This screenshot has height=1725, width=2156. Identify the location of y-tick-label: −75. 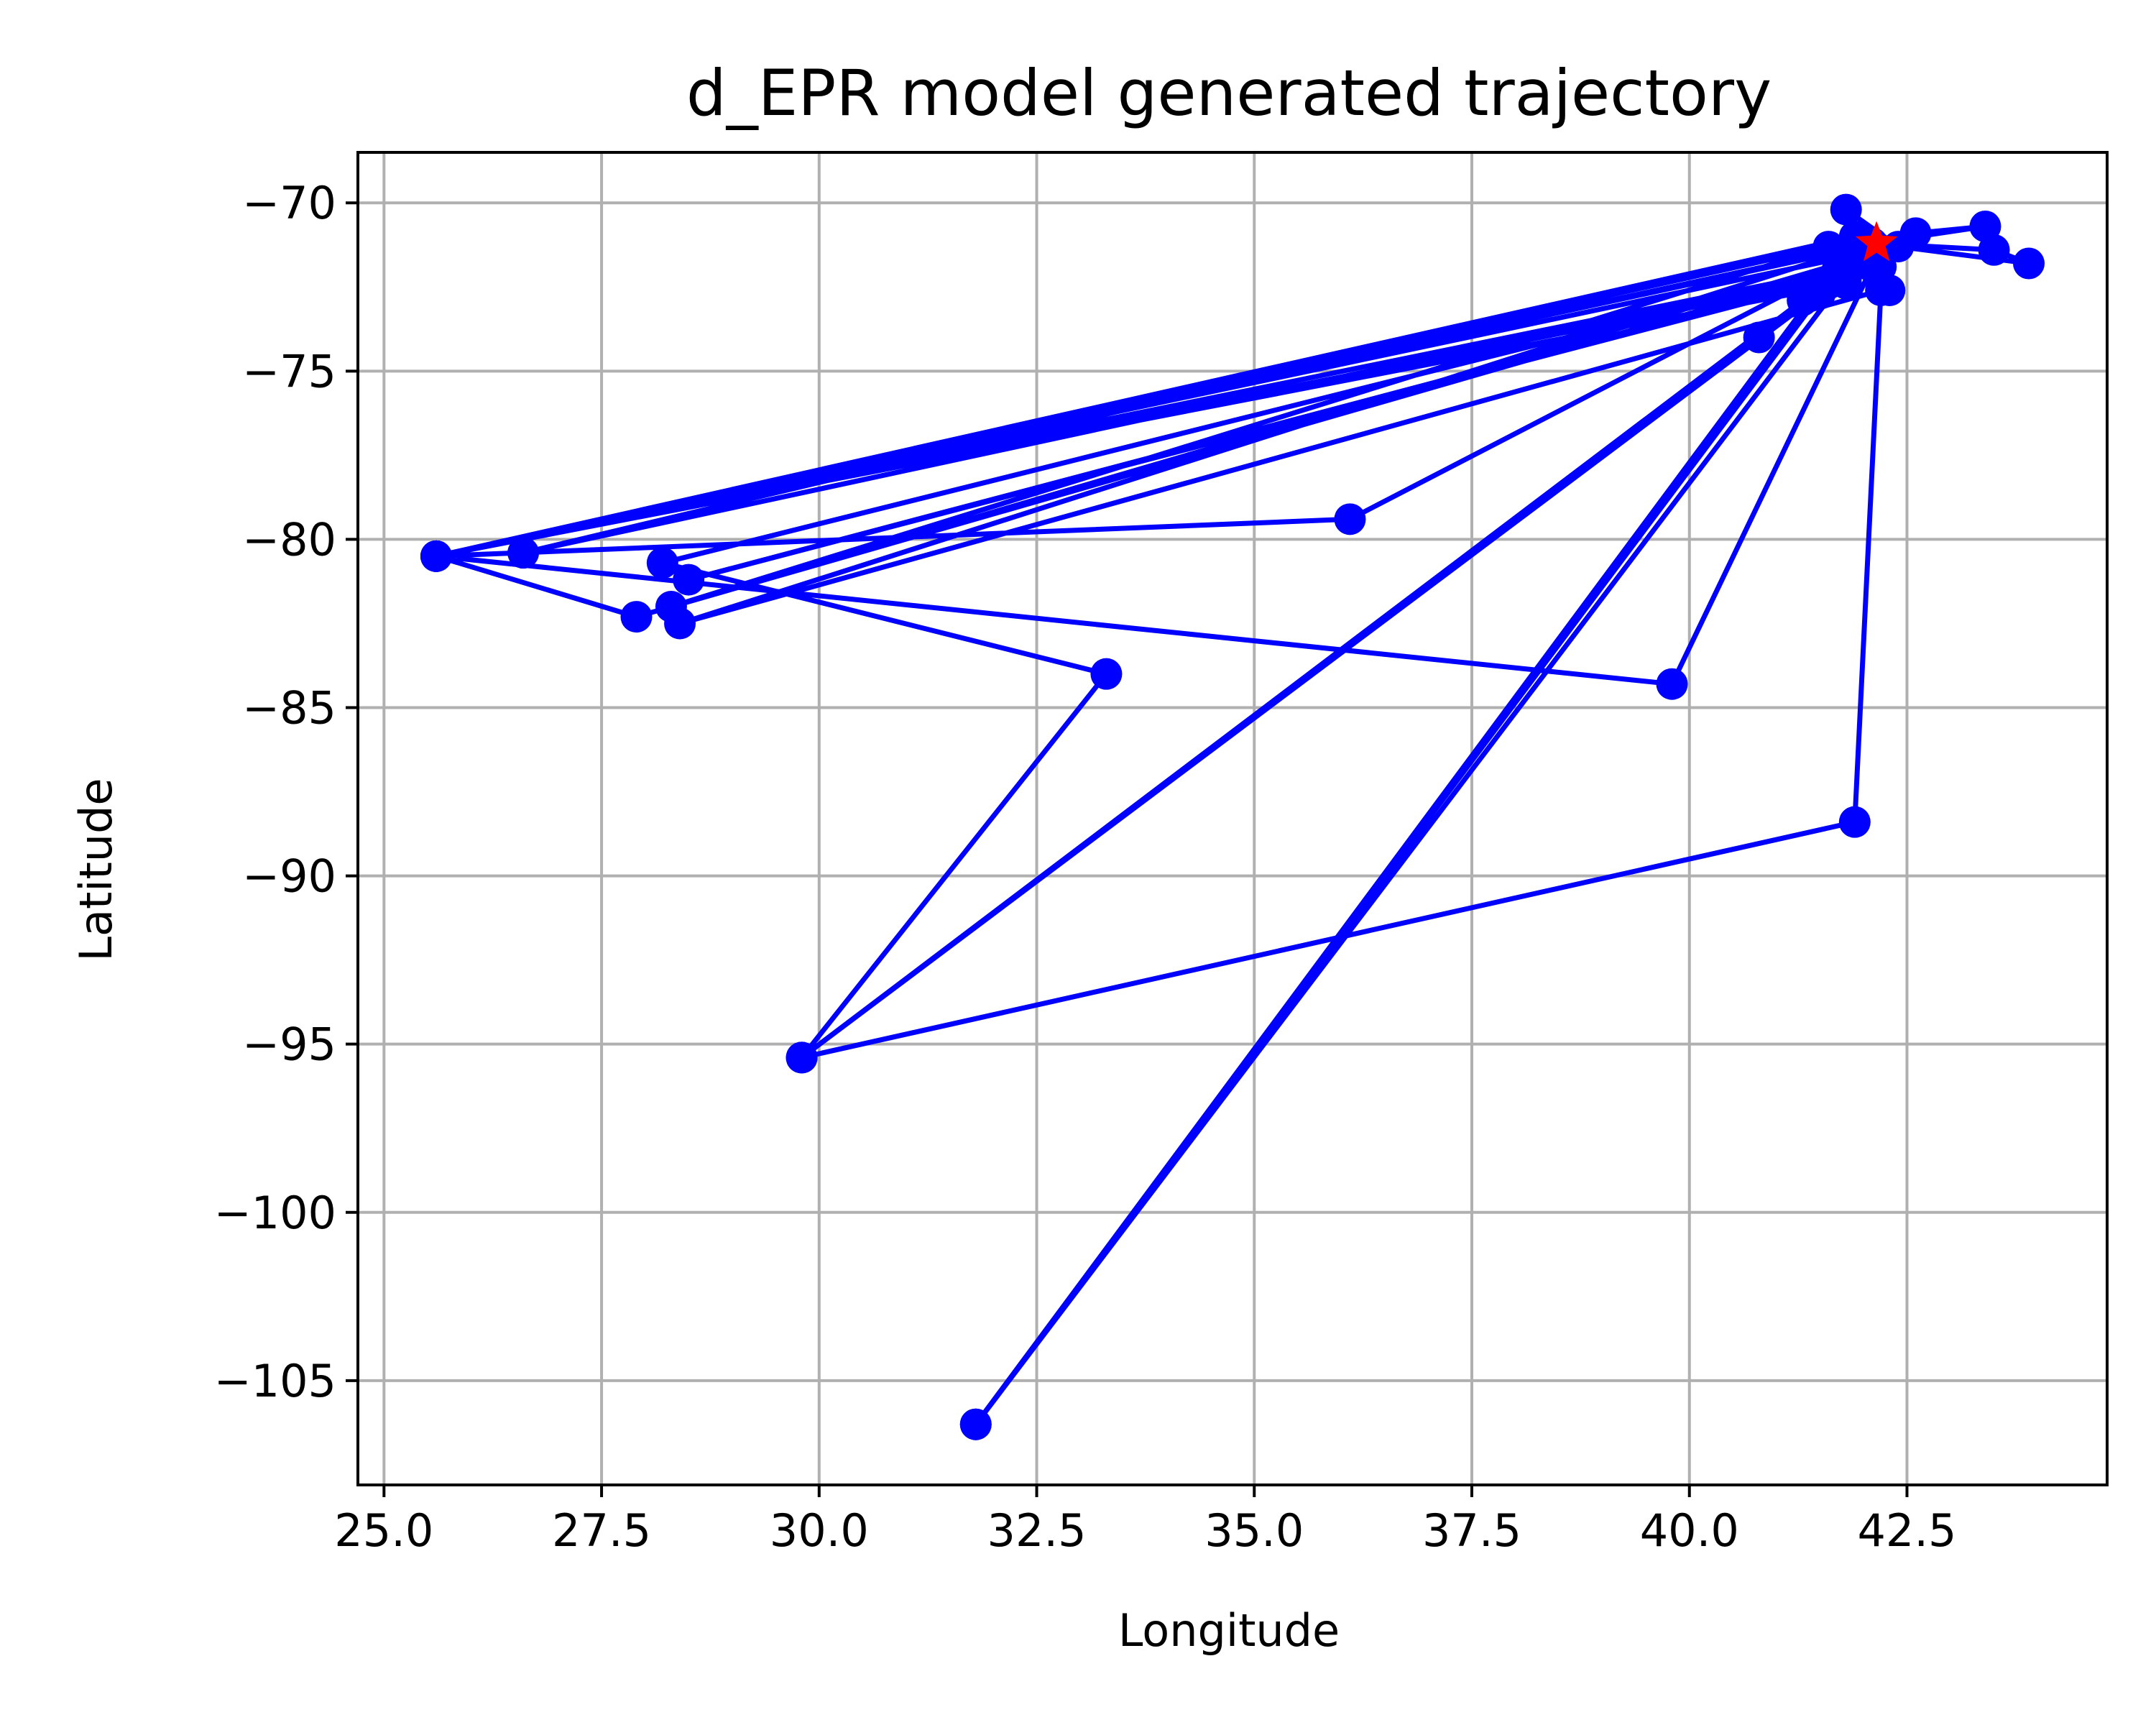
(289, 371).